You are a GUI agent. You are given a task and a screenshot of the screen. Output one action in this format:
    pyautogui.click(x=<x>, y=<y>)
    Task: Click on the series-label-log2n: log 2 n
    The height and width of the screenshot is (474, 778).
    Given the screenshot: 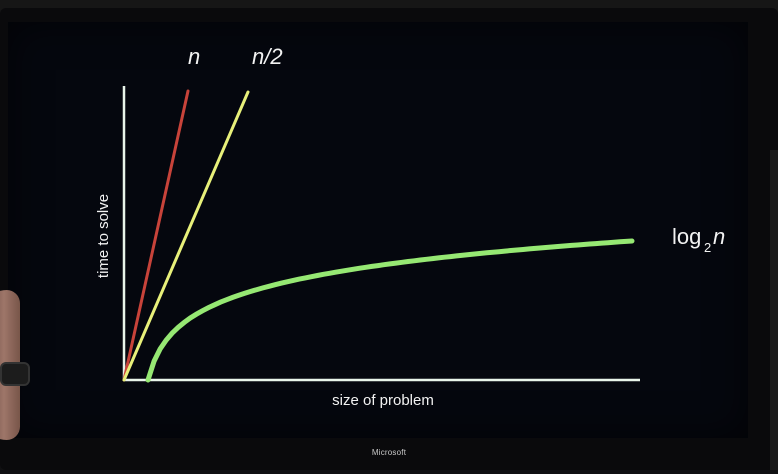 What is the action you would take?
    pyautogui.click(x=698, y=239)
    